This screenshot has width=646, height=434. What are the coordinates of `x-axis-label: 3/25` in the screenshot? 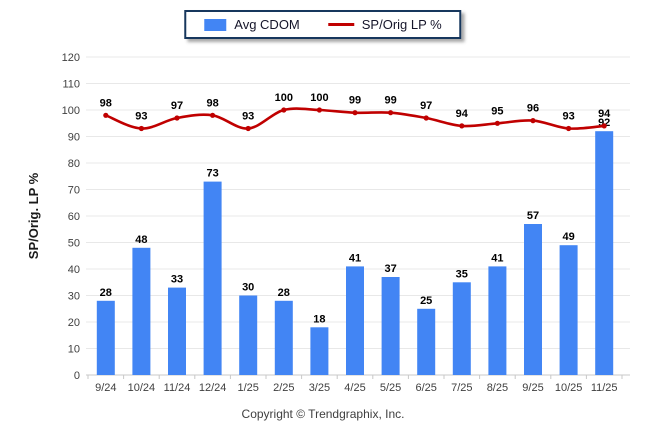 It's located at (319, 388).